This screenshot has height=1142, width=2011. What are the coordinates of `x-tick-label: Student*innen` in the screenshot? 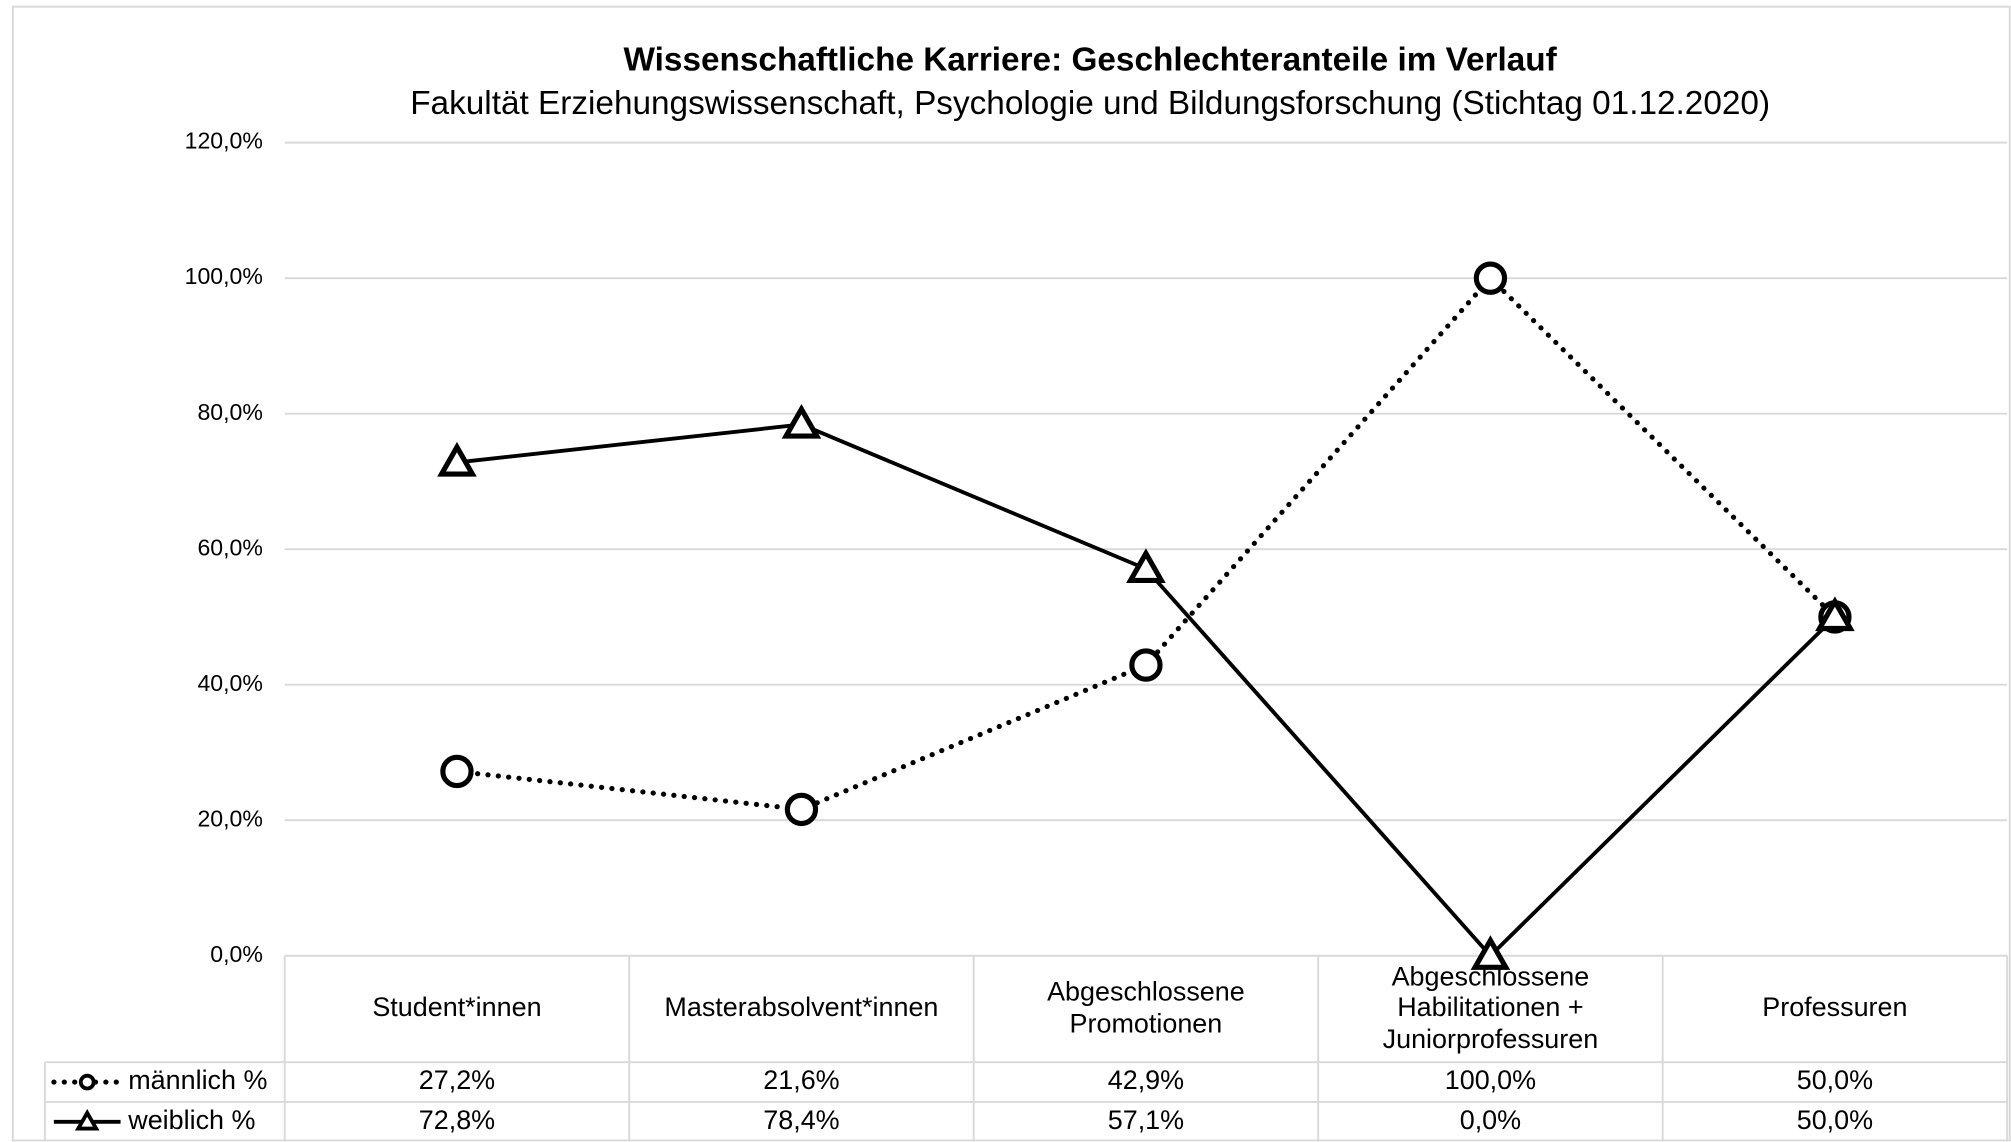 It's located at (457, 1008).